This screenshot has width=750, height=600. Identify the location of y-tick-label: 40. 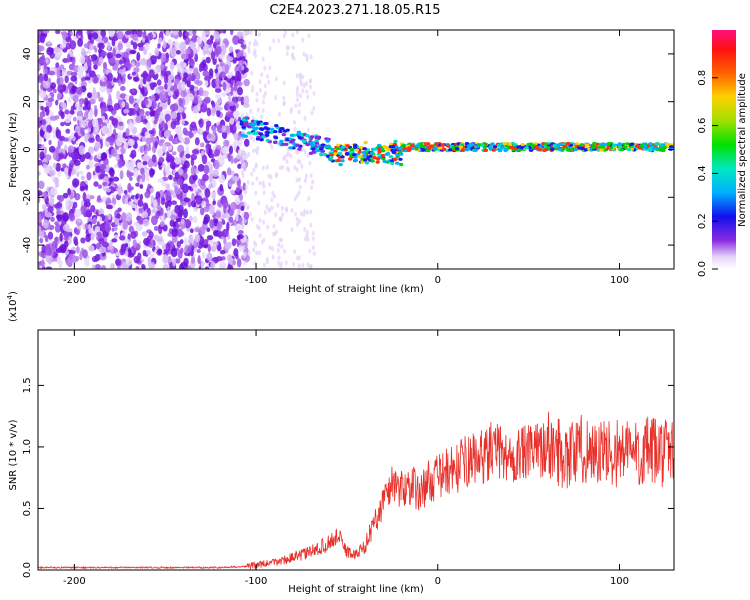
(27, 54).